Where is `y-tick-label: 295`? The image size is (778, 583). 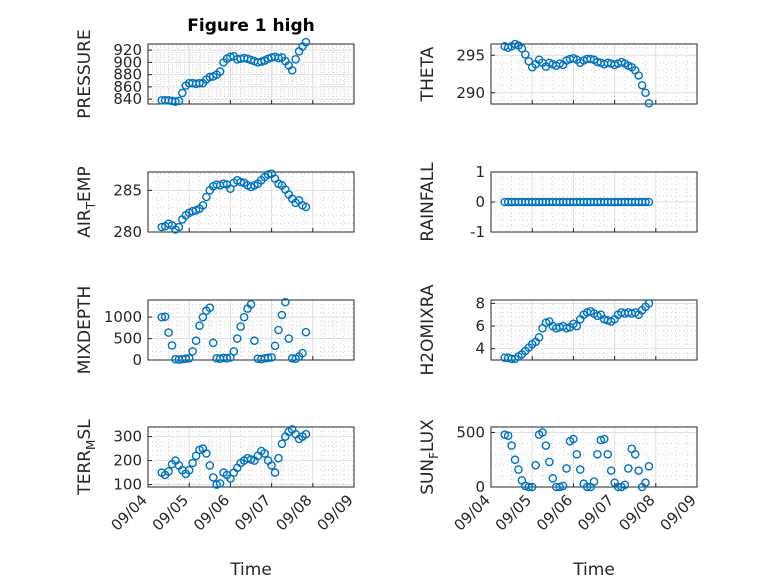
y-tick-label: 295 is located at coordinates (470, 55).